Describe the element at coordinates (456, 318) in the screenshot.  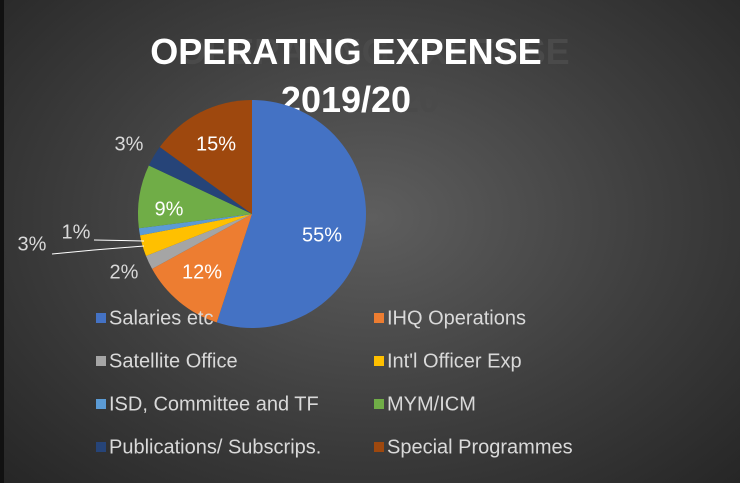
I see `legend-label: IHQ Operations` at that location.